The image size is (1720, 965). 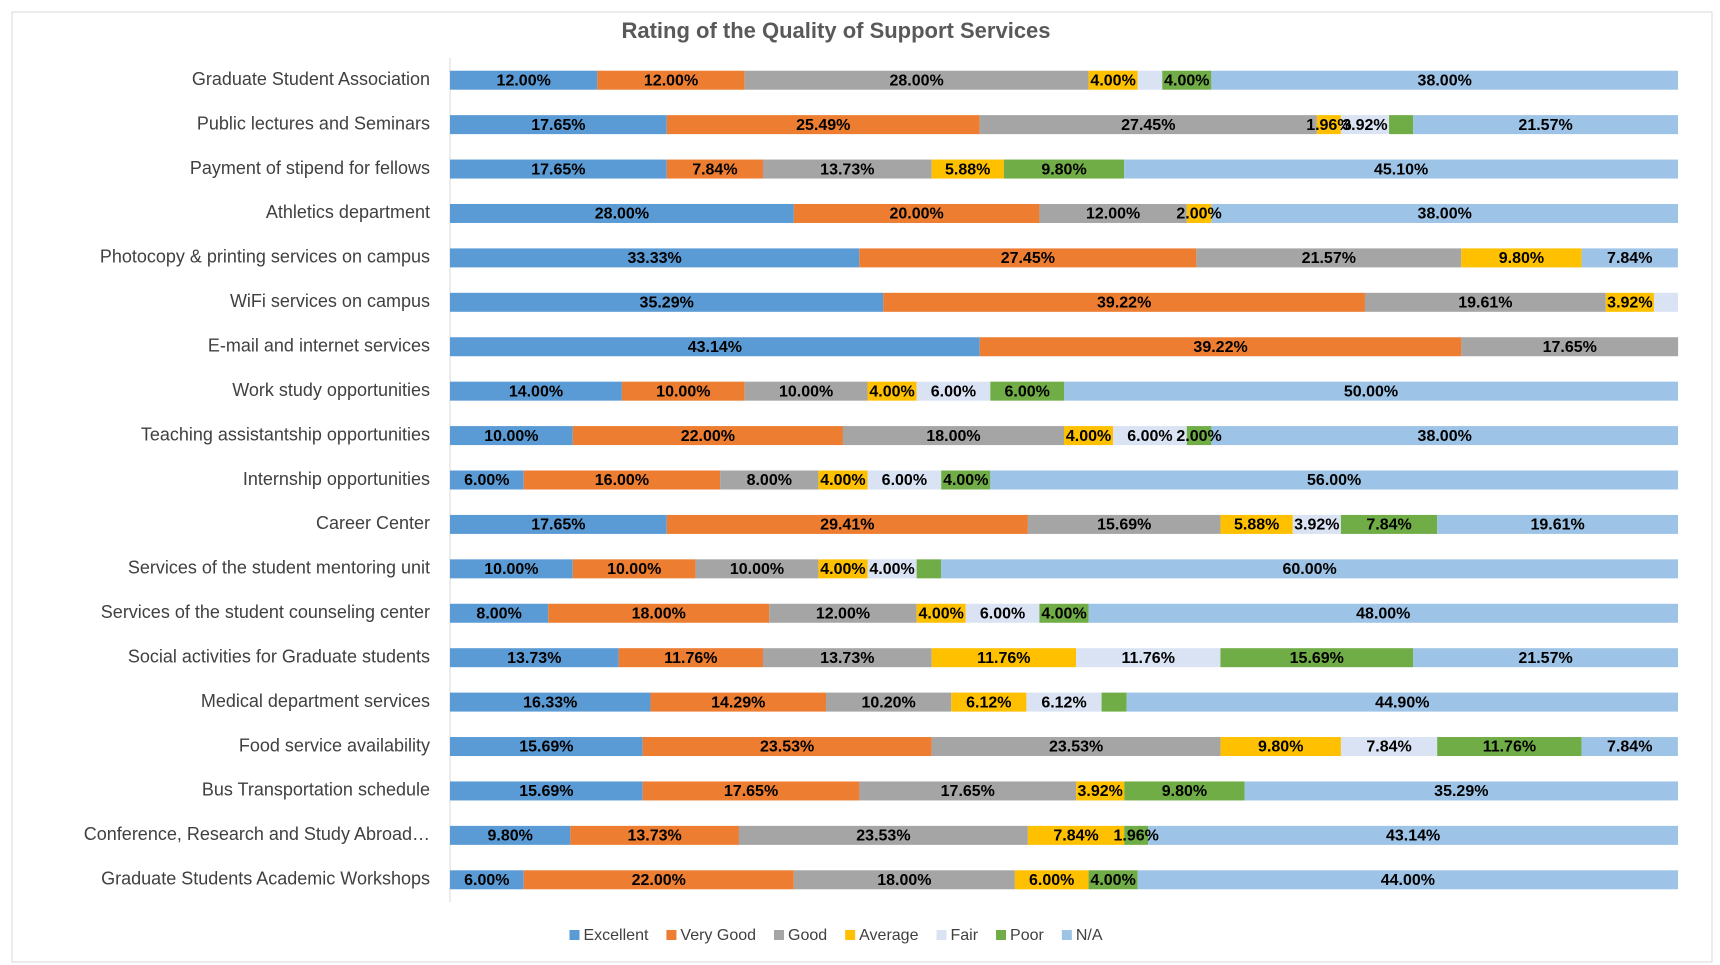 What do you see at coordinates (1256, 525) in the screenshot?
I see `data-label: 5.88%` at bounding box center [1256, 525].